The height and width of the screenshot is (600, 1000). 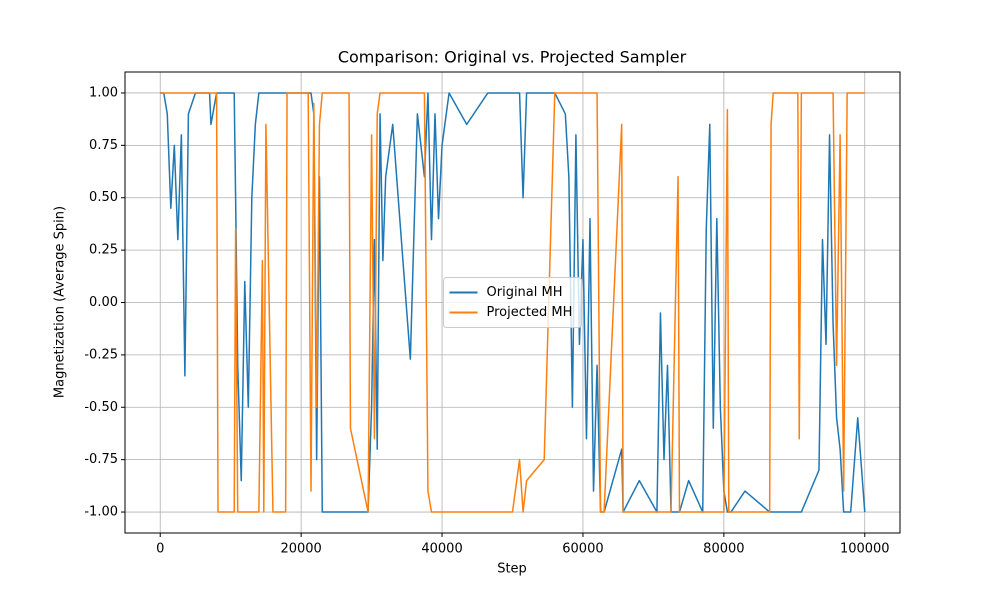 I want to click on y-tick-label: -1.00, so click(x=101, y=512).